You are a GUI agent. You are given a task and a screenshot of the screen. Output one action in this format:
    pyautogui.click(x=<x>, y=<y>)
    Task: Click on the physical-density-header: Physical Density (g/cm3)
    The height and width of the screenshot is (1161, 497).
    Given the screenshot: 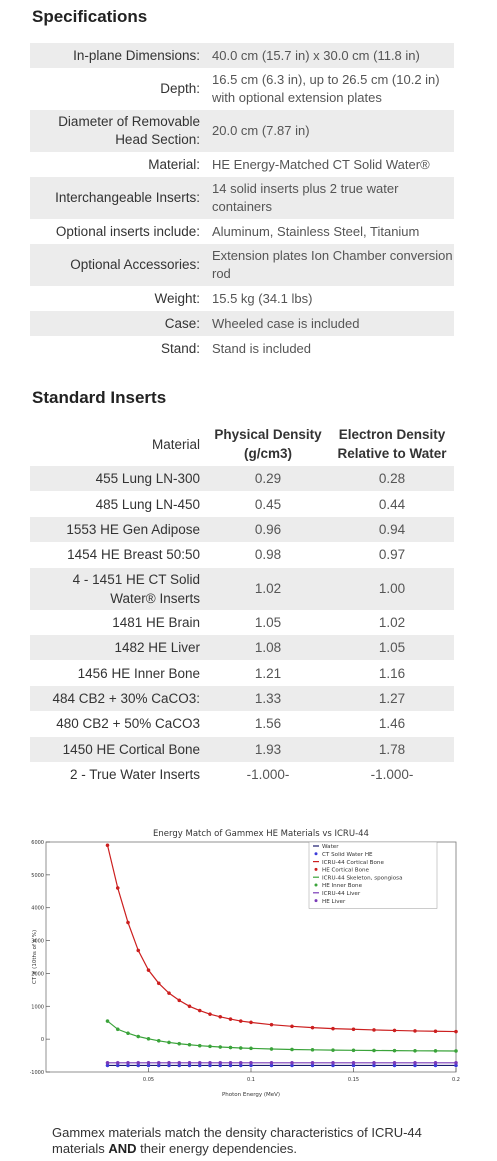 What is the action you would take?
    pyautogui.click(x=268, y=444)
    